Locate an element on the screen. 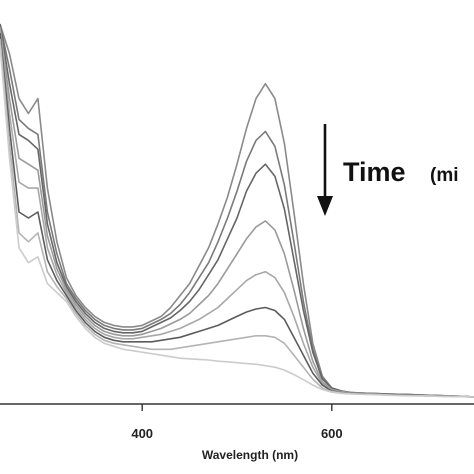 The height and width of the screenshot is (474, 474). time-annotation-unit: (mi is located at coordinates (444, 175).